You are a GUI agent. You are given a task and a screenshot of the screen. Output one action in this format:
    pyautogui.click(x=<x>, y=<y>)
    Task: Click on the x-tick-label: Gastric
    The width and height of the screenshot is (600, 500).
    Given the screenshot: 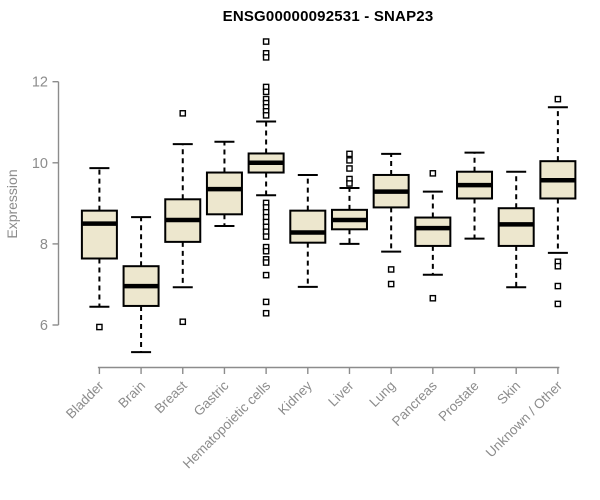 What is the action you would take?
    pyautogui.click(x=211, y=398)
    